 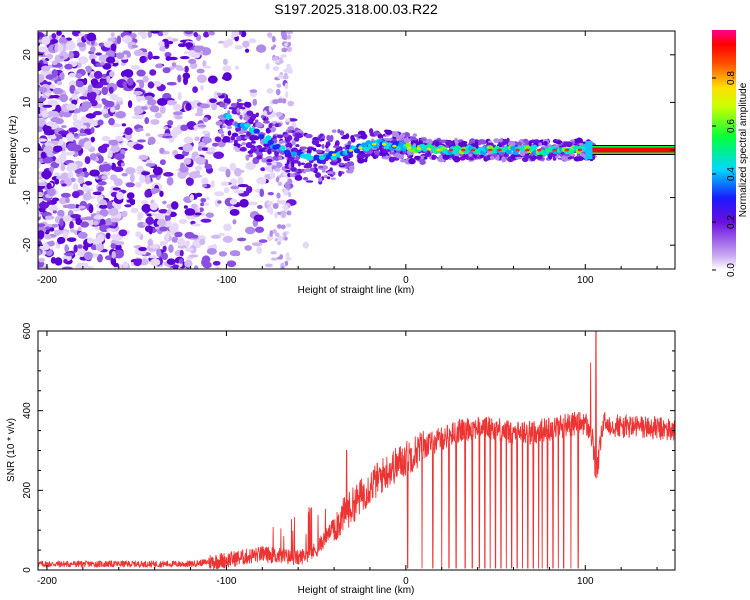 What do you see at coordinates (268, 138) in the screenshot?
I see `spectrogram-ridge-core` at bounding box center [268, 138].